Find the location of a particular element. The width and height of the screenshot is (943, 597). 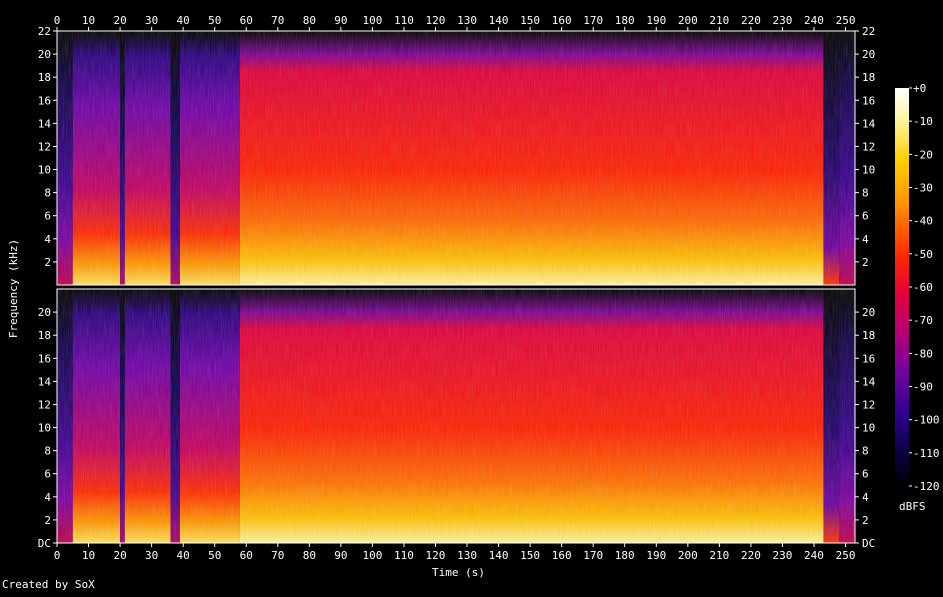

colorbar-tick-label: -70 is located at coordinates (923, 320).